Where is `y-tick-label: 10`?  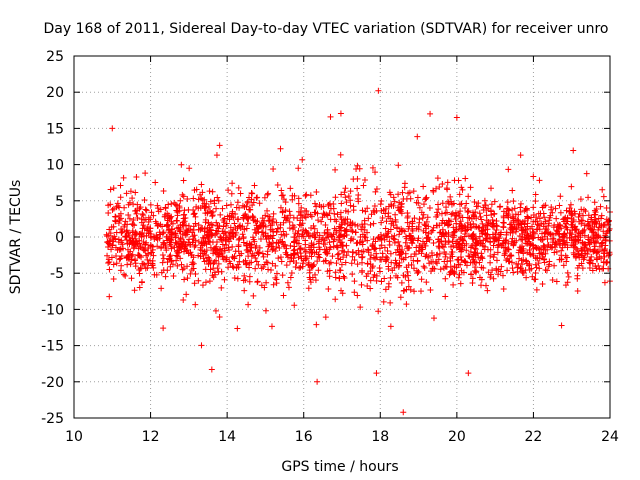
y-tick-label: 10 is located at coordinates (55, 166).